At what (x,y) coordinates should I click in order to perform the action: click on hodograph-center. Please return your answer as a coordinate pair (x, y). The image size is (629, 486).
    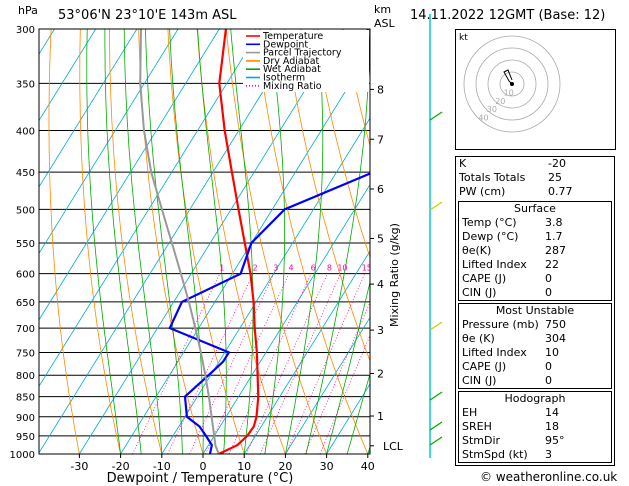
    Looking at the image, I should click on (512, 84).